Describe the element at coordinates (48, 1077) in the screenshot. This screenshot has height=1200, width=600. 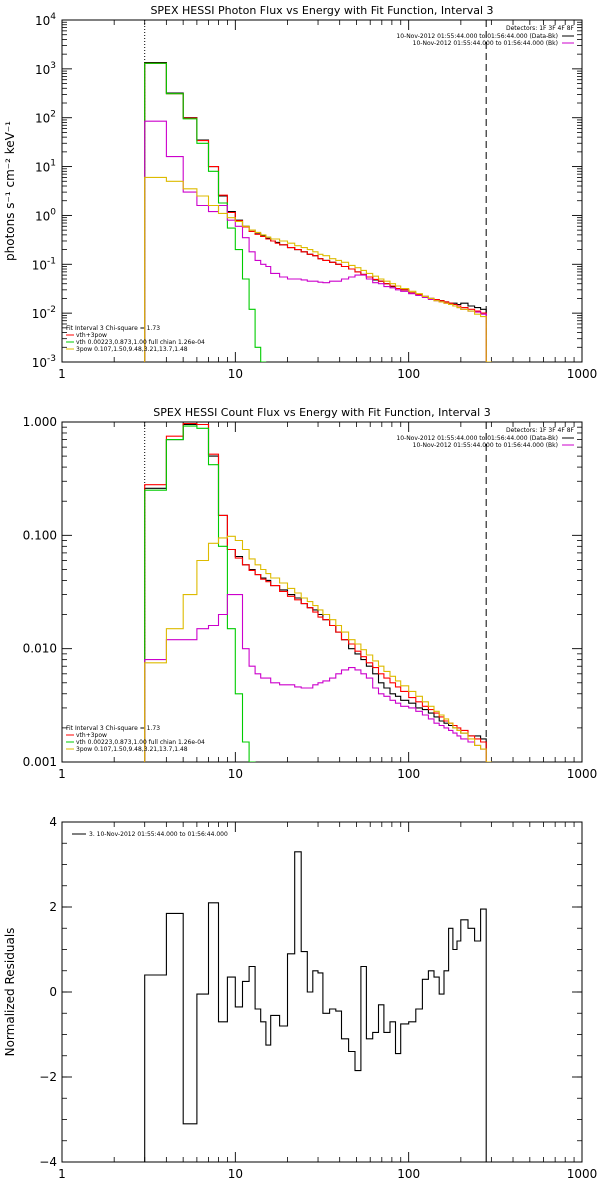
I see `y-tick-label: −2` at that location.